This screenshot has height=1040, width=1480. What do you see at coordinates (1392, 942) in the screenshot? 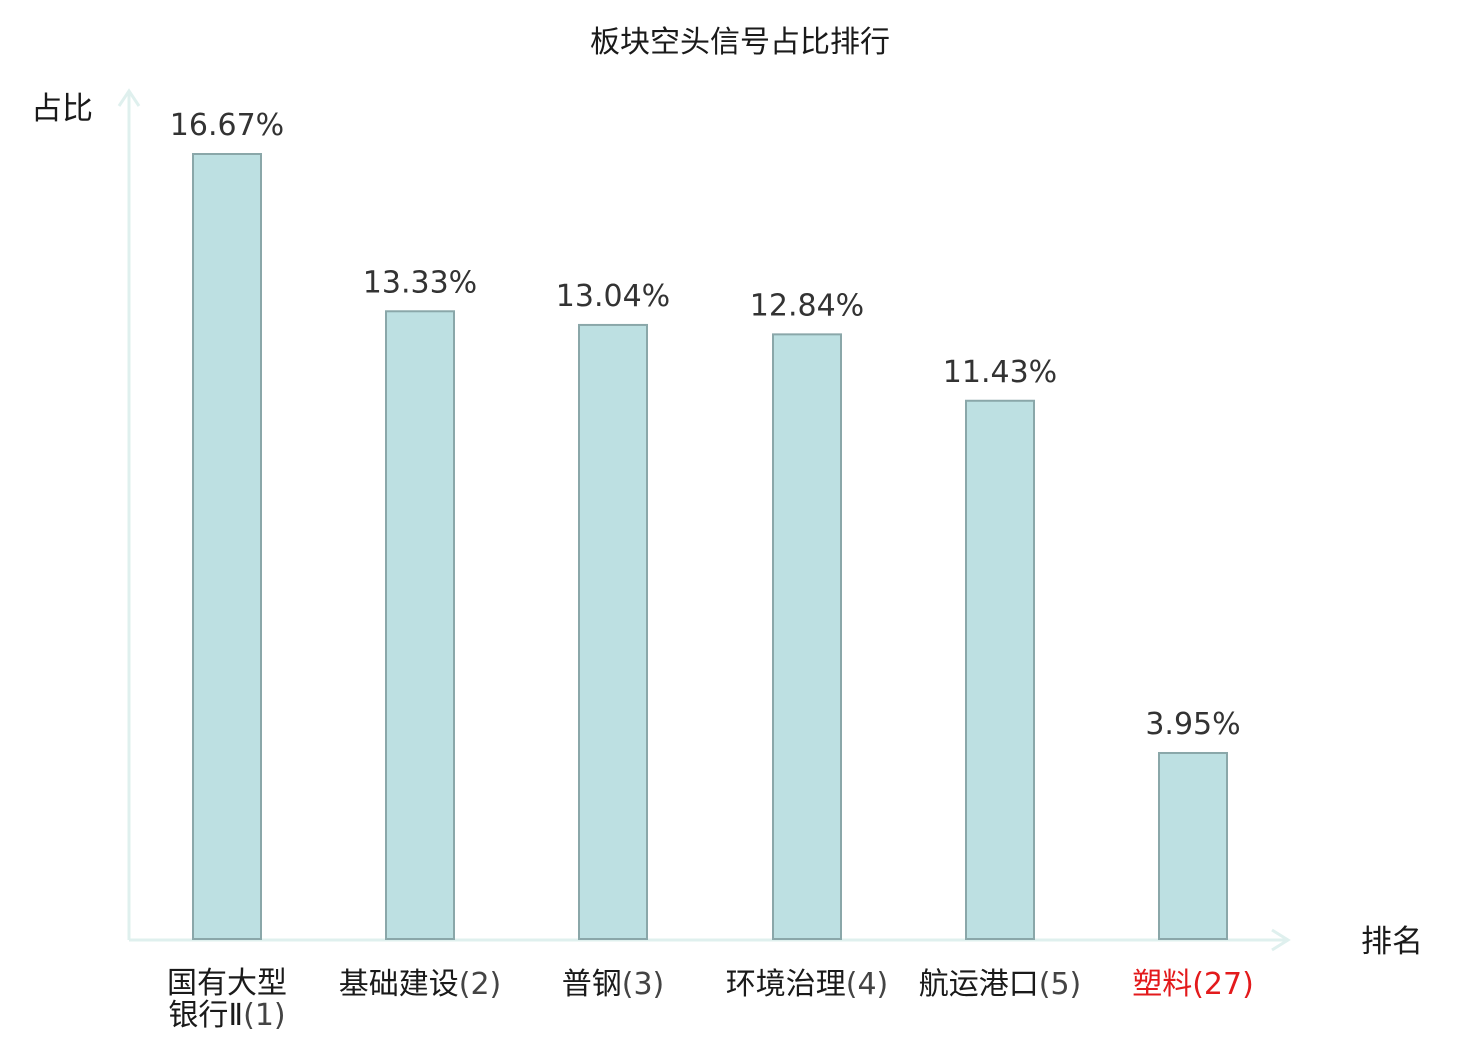
I see `x-axis-label: 排名` at bounding box center [1392, 942].